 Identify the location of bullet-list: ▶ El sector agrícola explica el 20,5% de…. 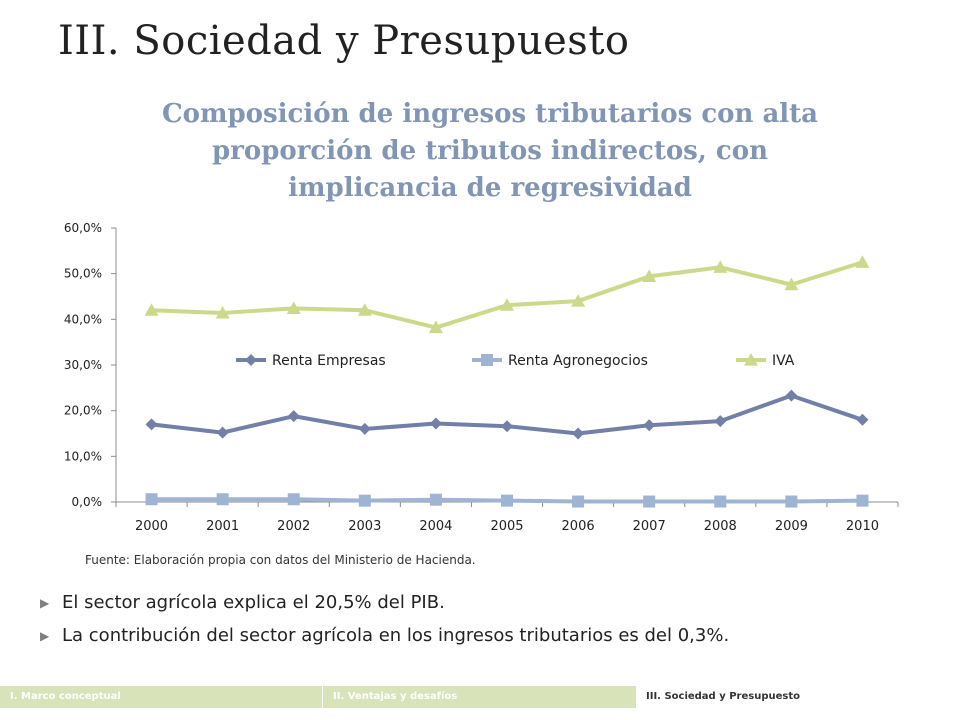
(384, 625).